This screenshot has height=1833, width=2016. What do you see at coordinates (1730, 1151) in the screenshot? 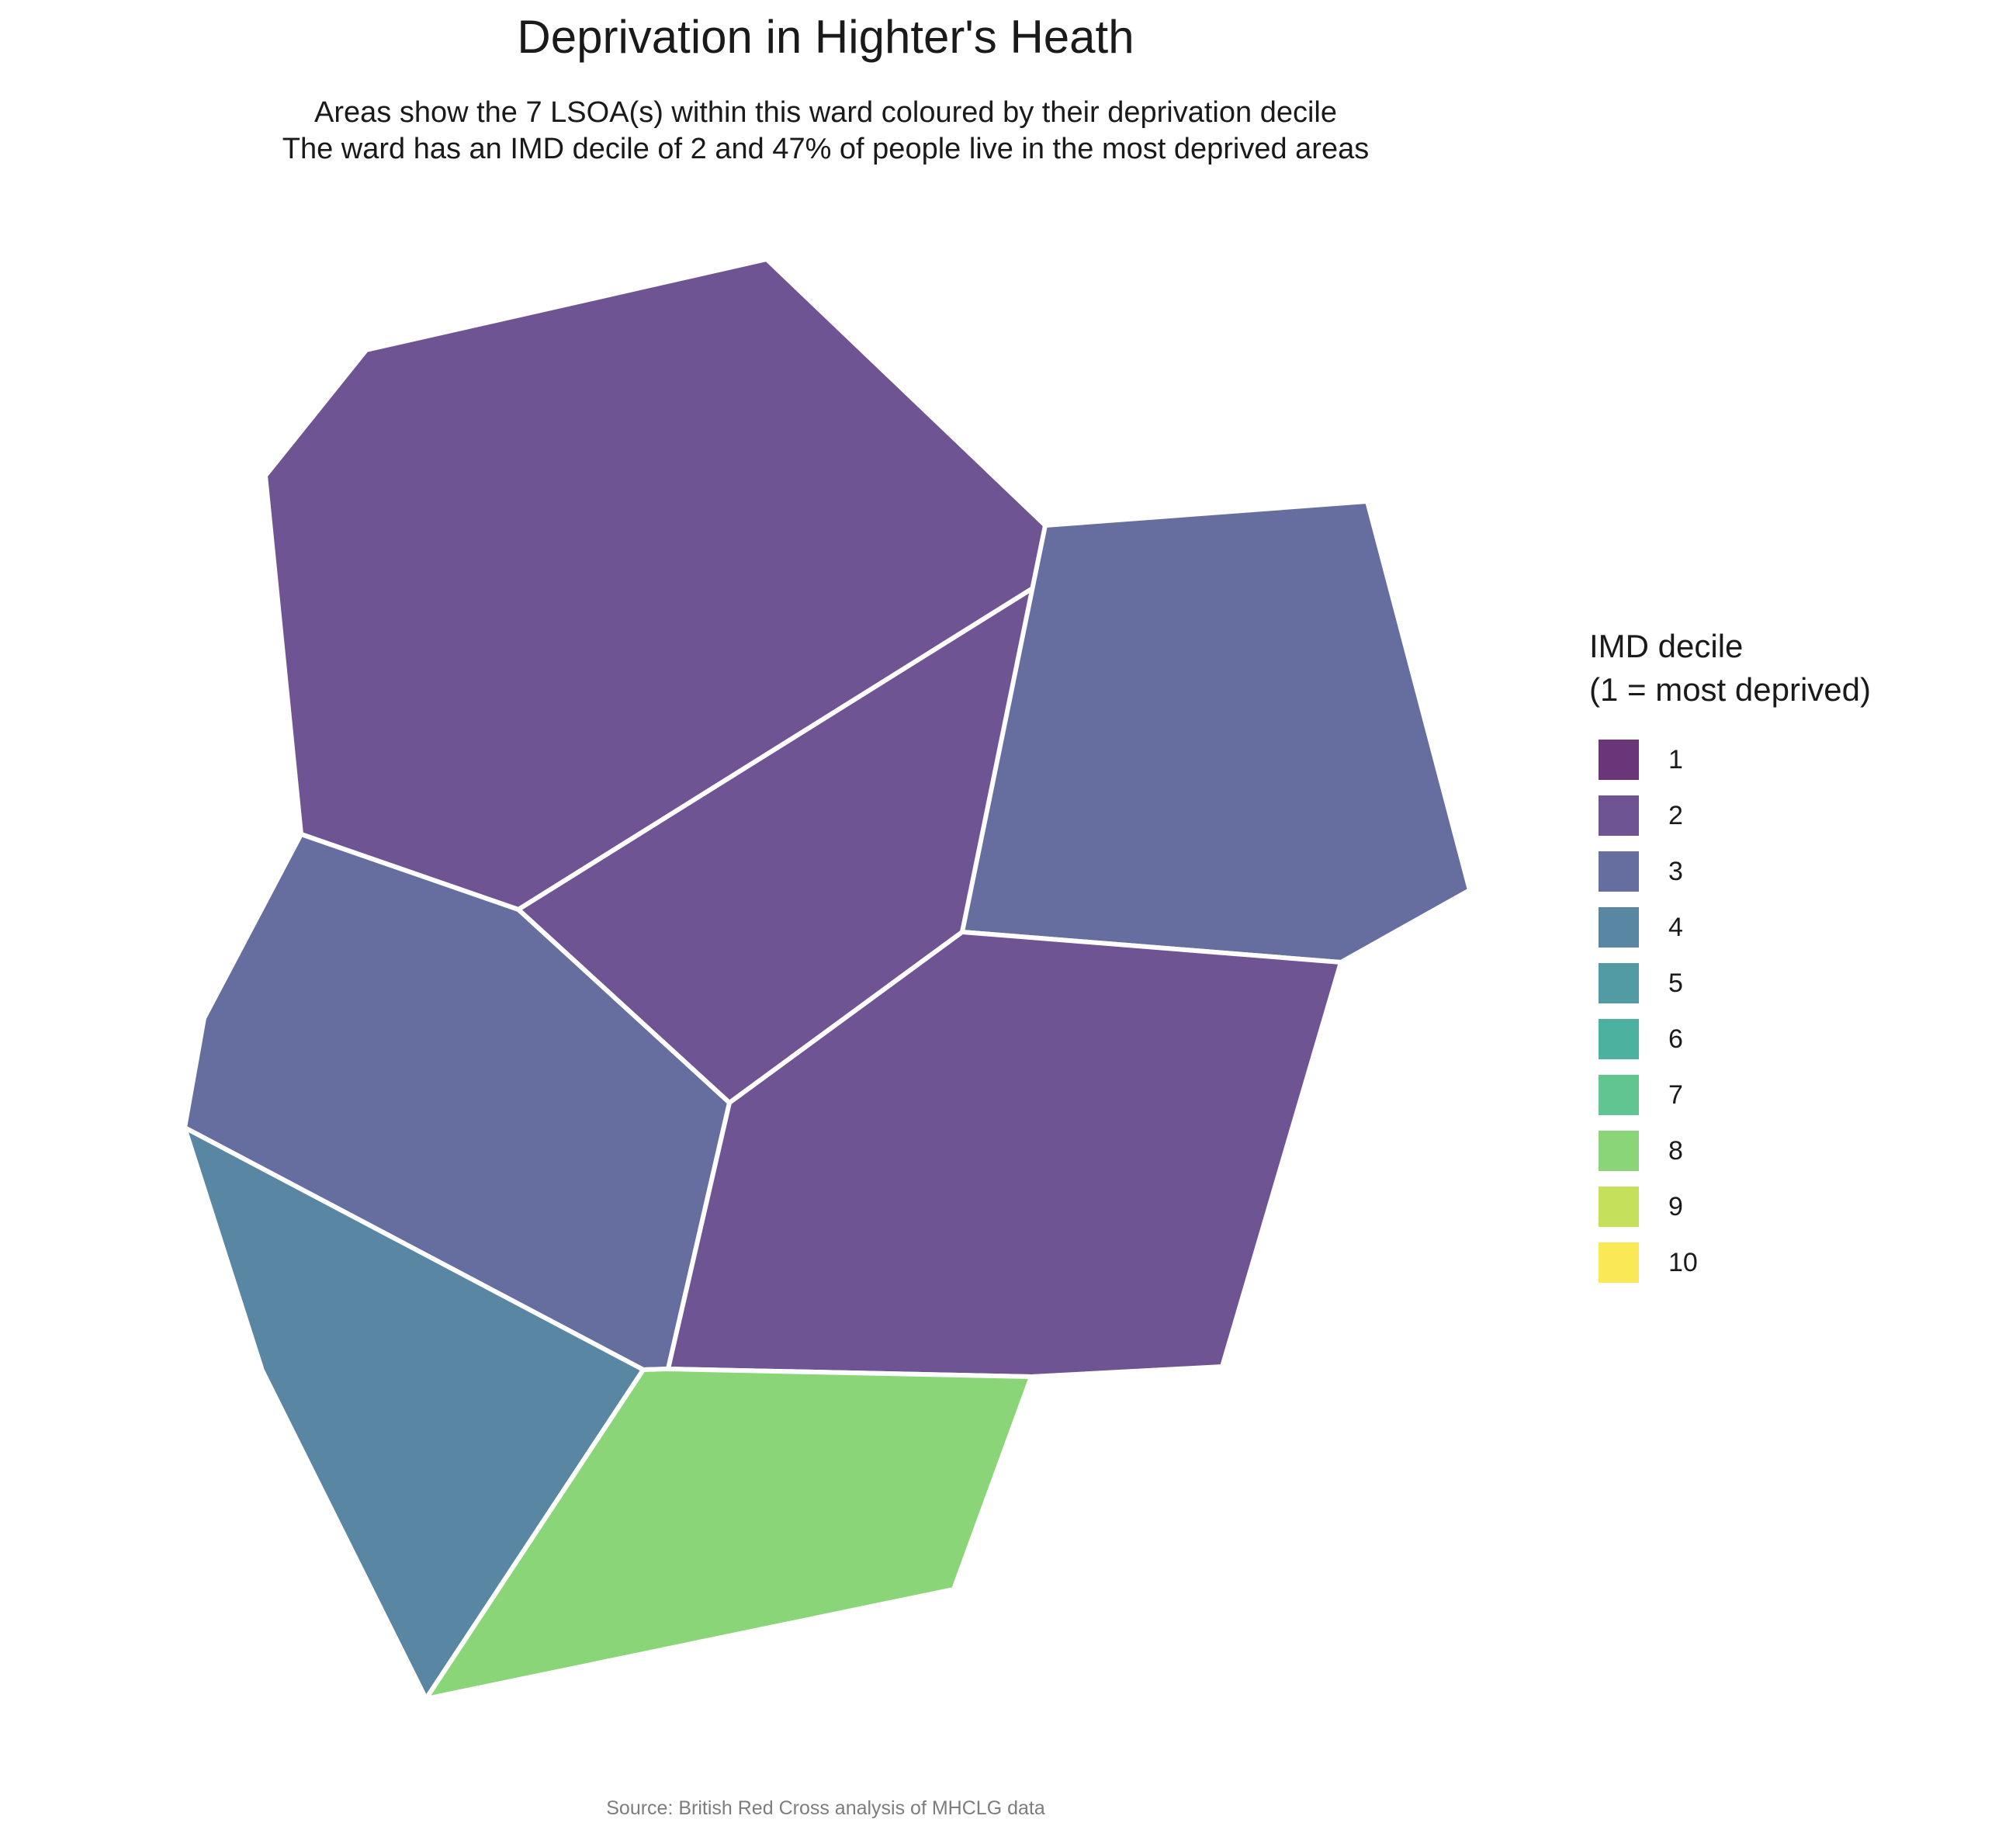
I see `legend-item-8: 8` at bounding box center [1730, 1151].